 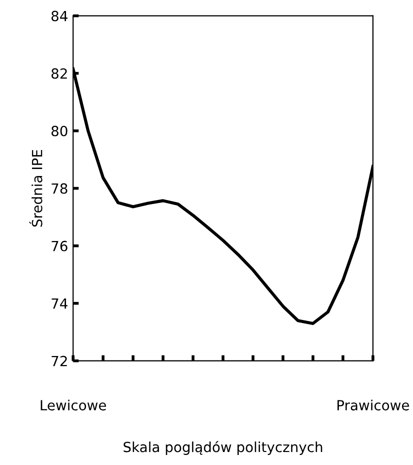 What do you see at coordinates (60, 246) in the screenshot?
I see `y-tick-label: 76` at bounding box center [60, 246].